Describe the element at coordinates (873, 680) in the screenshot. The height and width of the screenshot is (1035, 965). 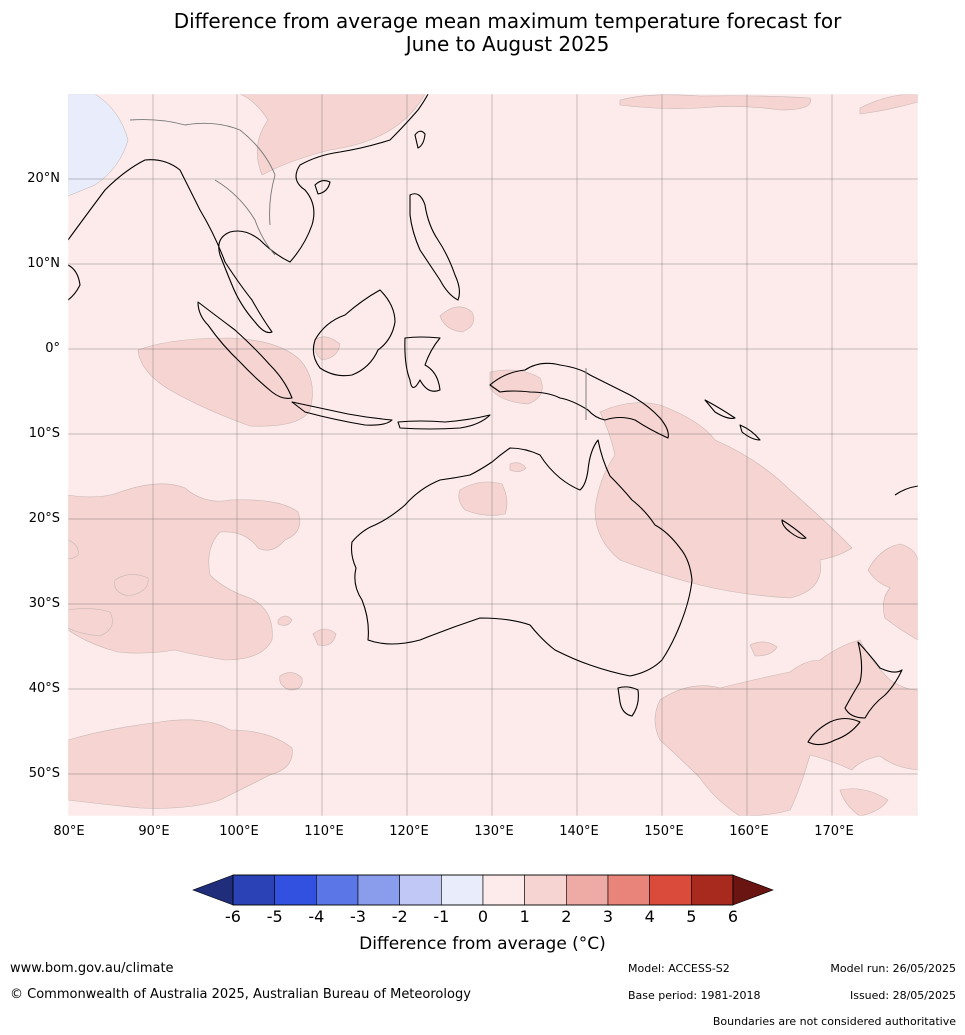
I see `new-zealand-coastline` at that location.